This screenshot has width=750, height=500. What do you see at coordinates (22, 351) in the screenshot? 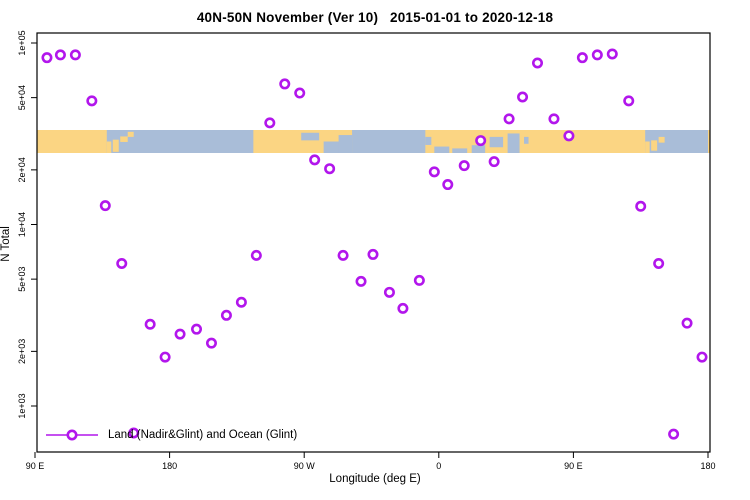
I see `y-tick-label: 2e+03` at bounding box center [22, 351].